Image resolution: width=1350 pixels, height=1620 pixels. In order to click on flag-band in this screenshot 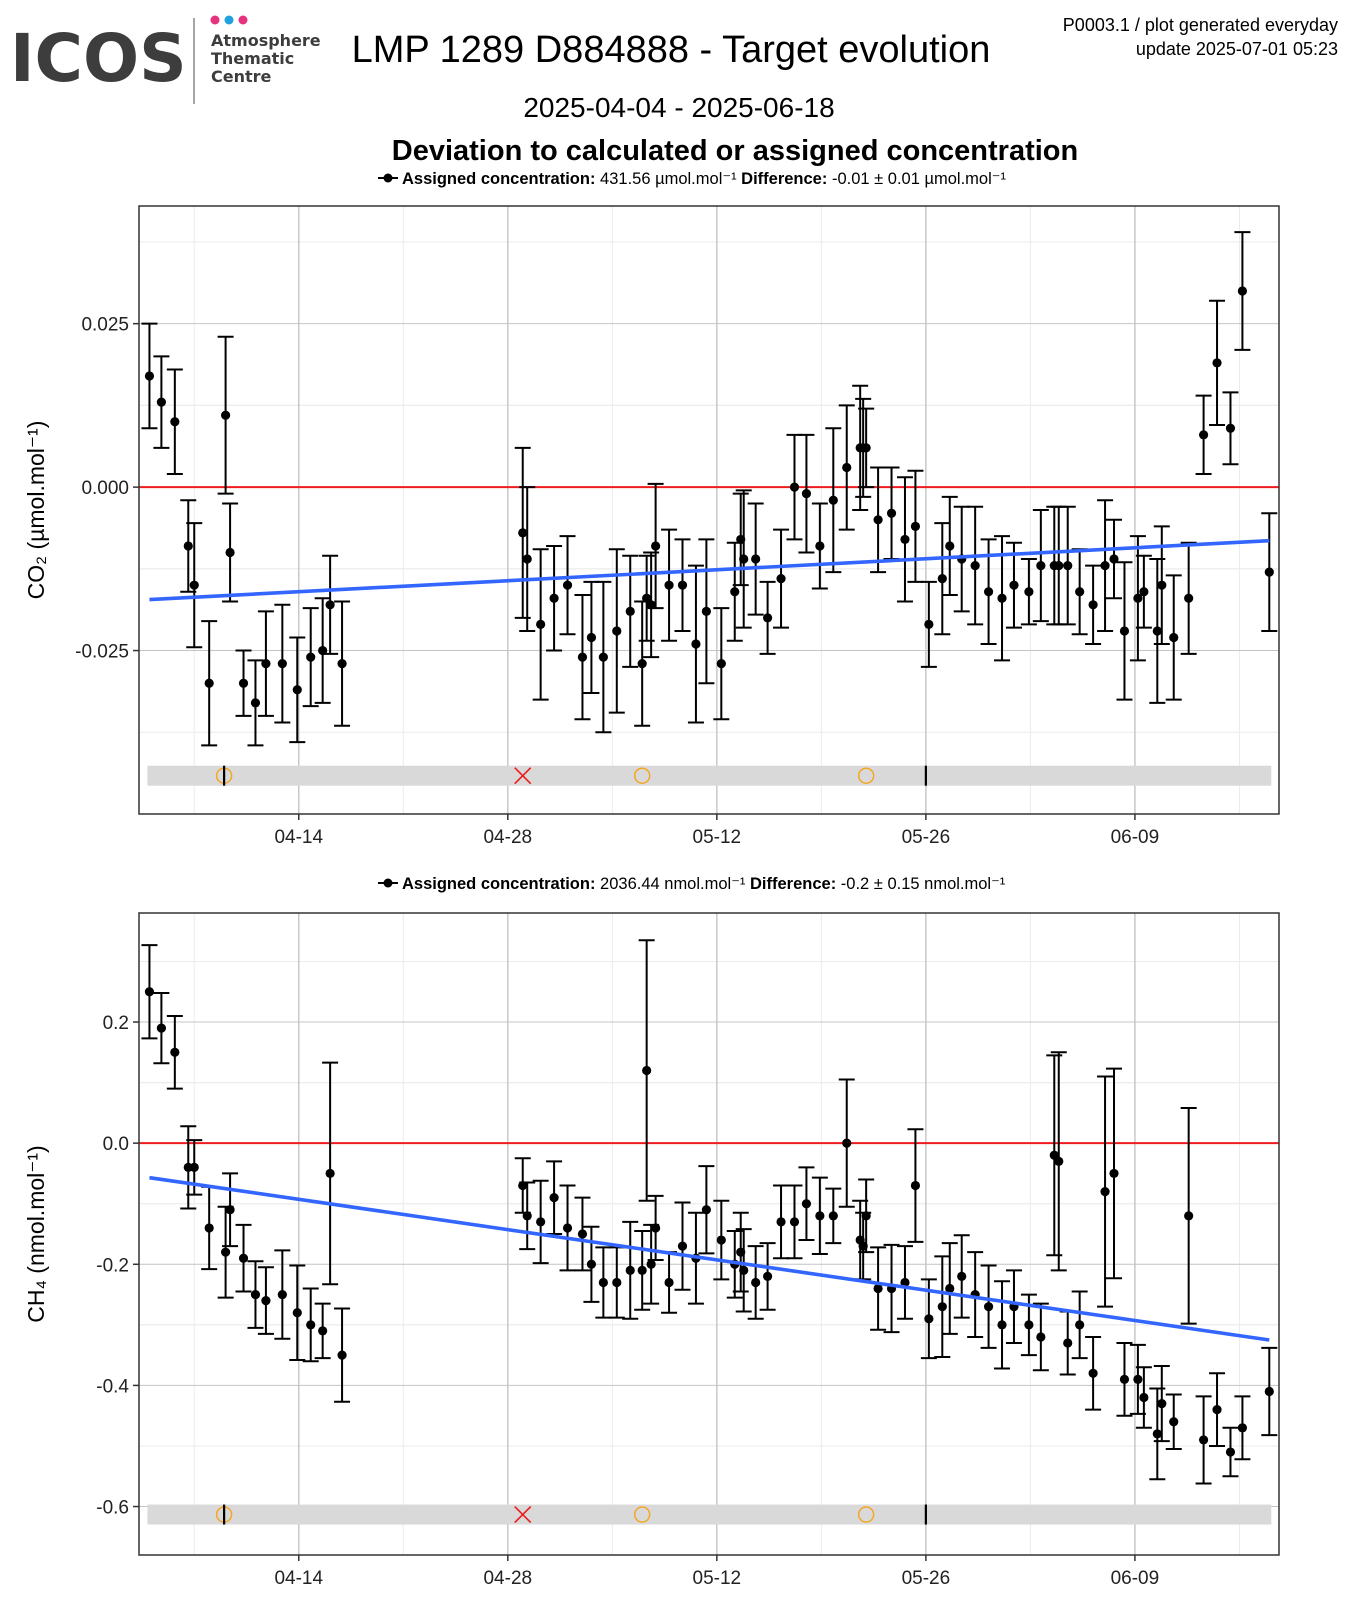, I will do `click(709, 775)`.